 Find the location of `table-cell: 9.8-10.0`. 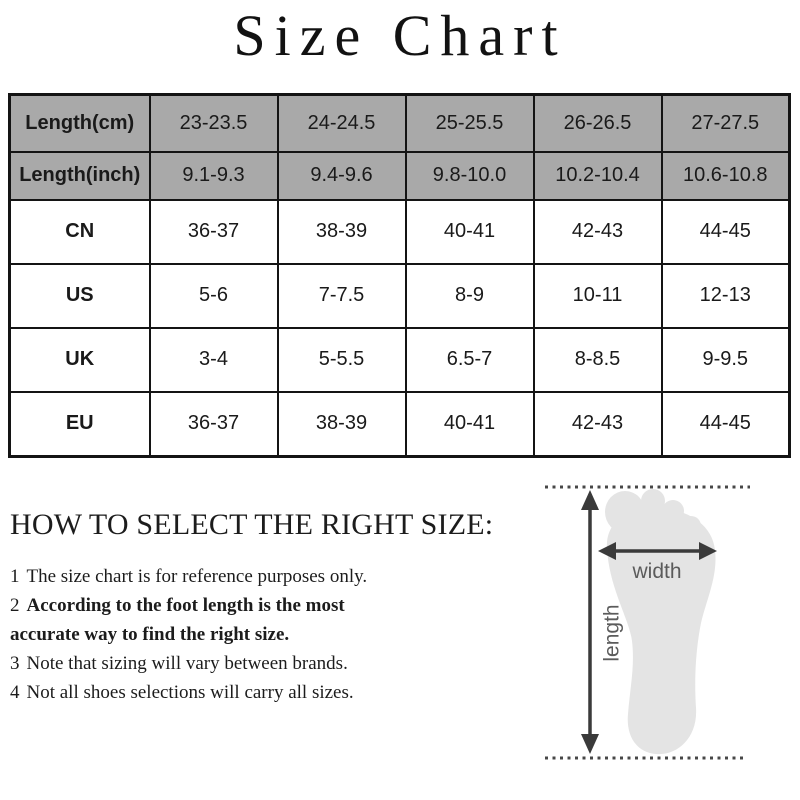

table-cell: 9.8-10.0 is located at coordinates (469, 175).